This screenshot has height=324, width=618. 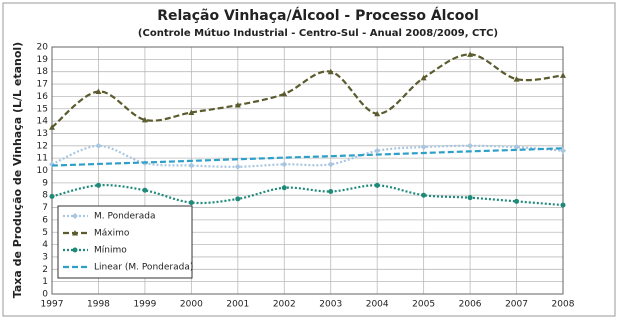 I want to click on legend-box, so click(x=125, y=242).